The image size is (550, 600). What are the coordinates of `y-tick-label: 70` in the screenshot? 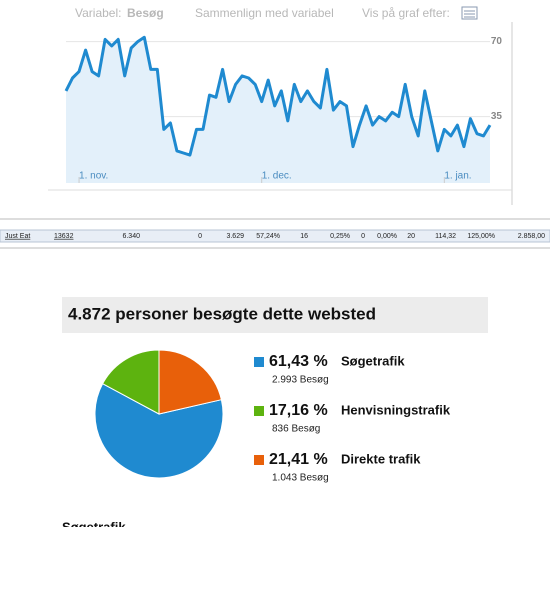 It's located at (497, 41).